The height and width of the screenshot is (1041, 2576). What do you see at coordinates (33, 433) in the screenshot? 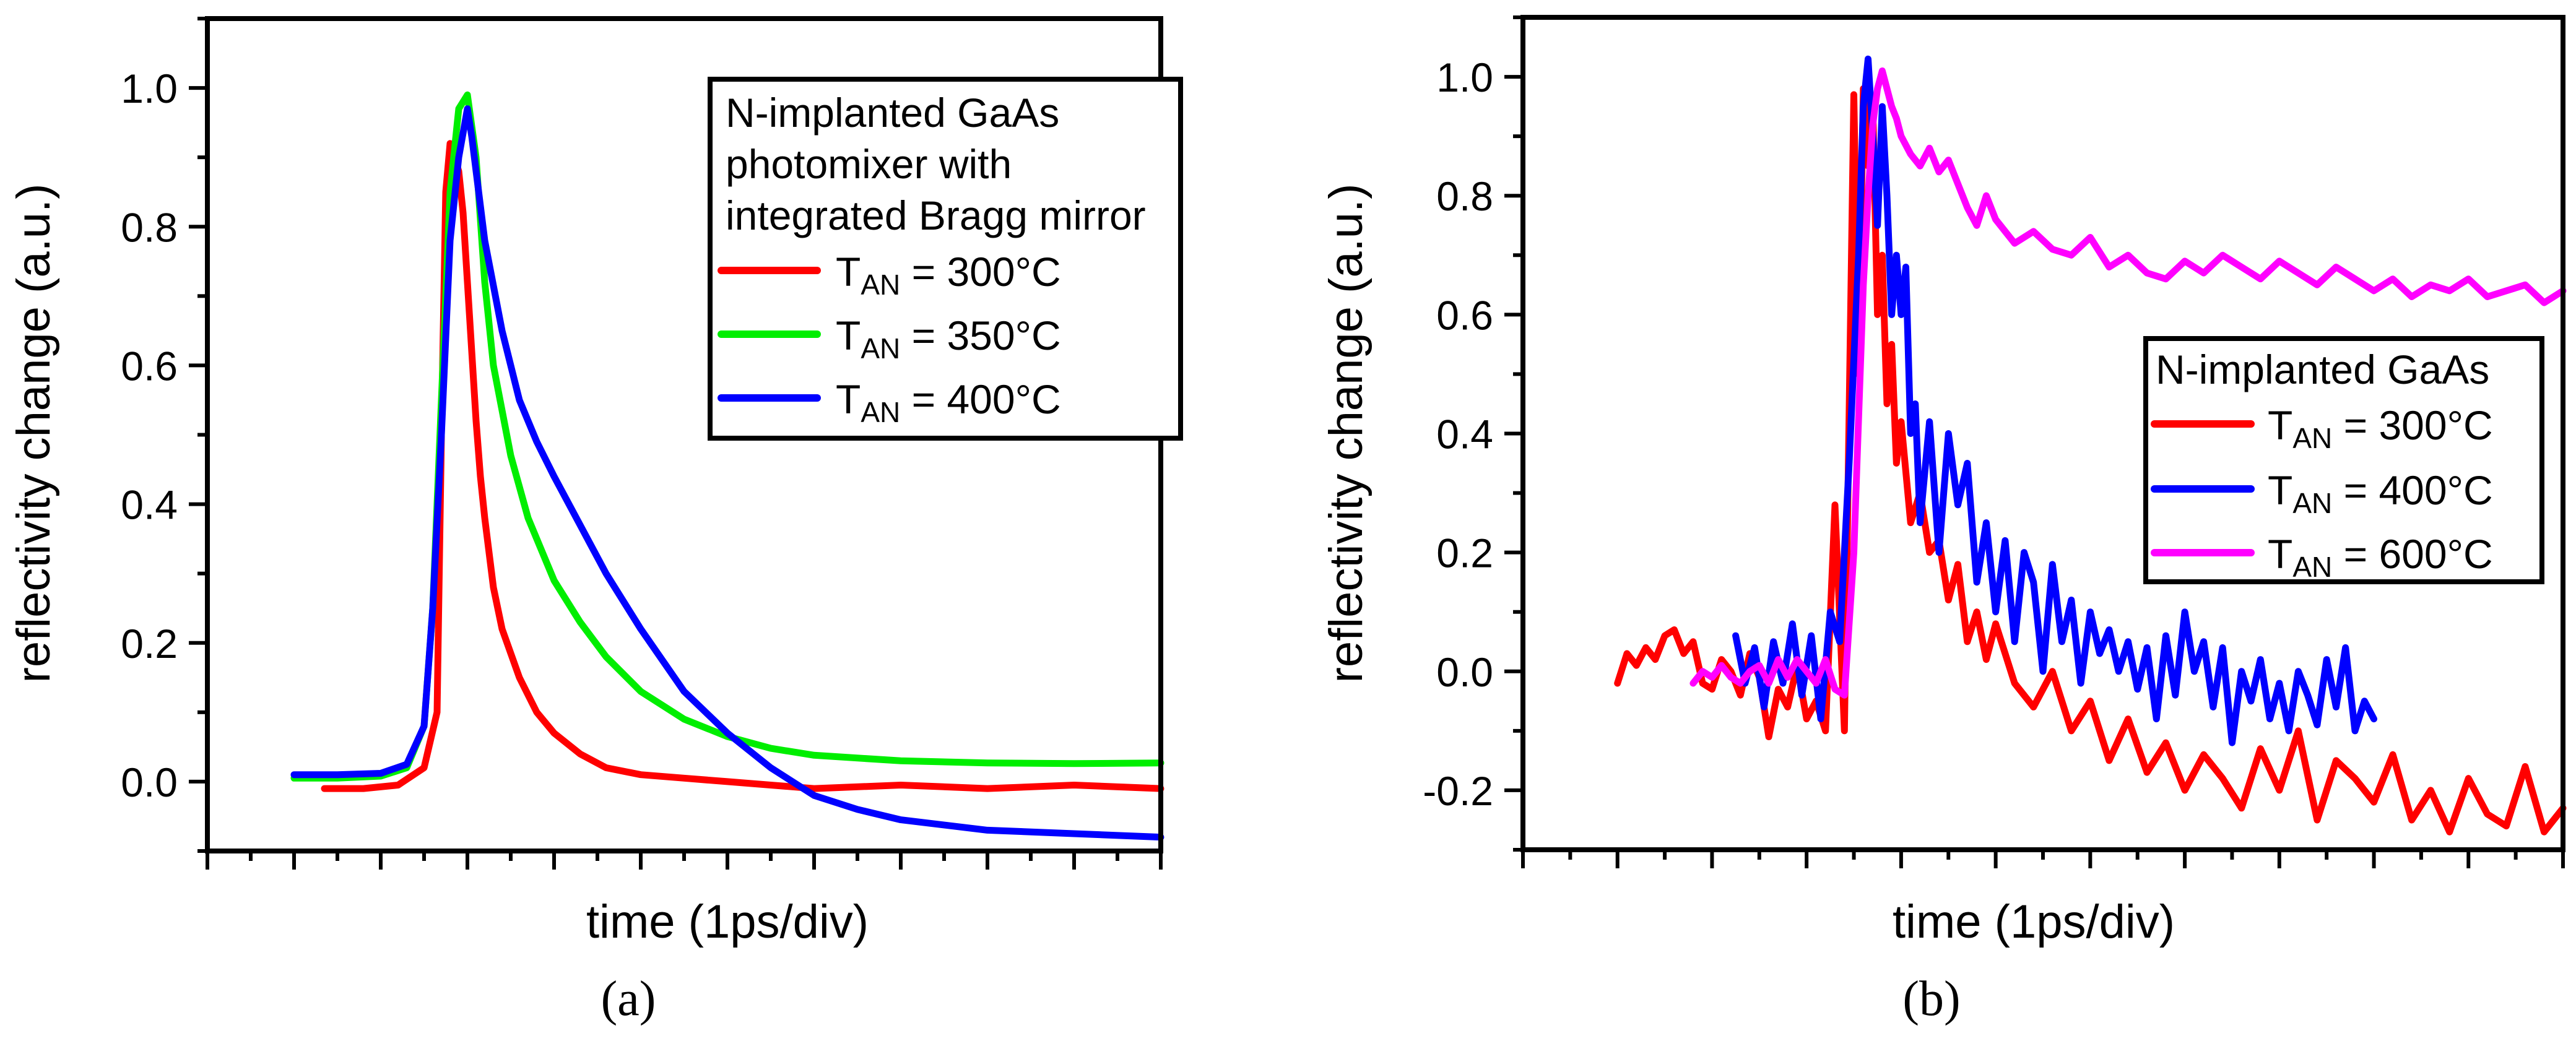
I see `panel-a-y-axis-label: reflectivity change (a.u.)` at bounding box center [33, 433].